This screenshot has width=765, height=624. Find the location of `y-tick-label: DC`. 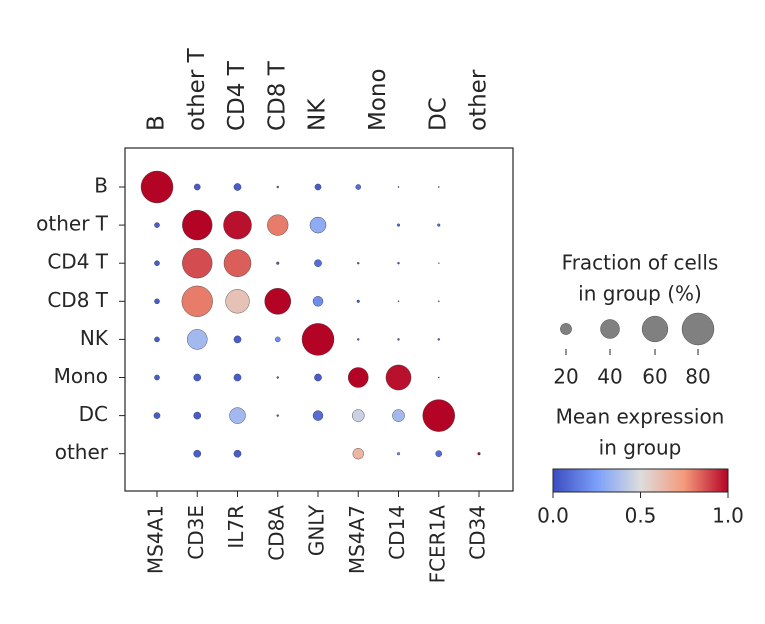

y-tick-label: DC is located at coordinates (93, 414).